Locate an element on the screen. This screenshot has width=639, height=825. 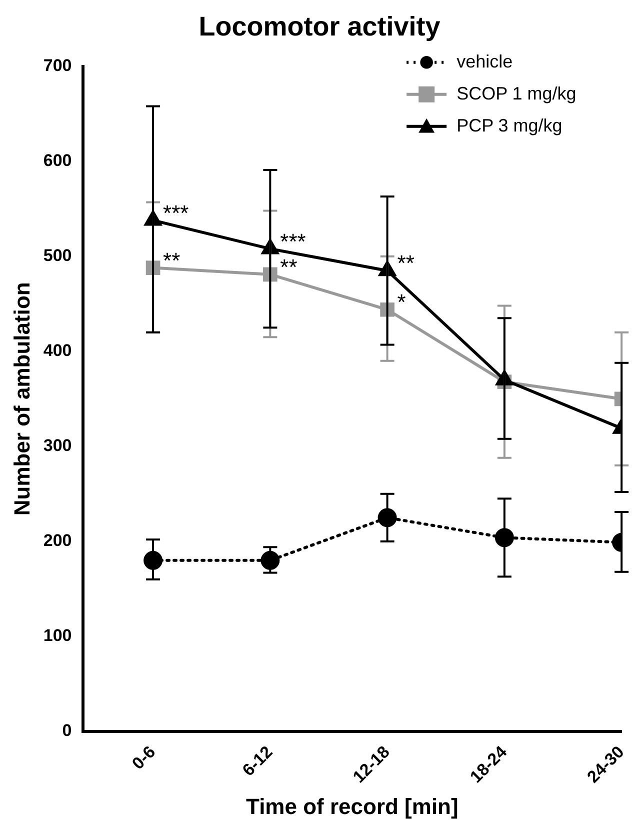
y-tick-label: 700 is located at coordinates (57, 66).